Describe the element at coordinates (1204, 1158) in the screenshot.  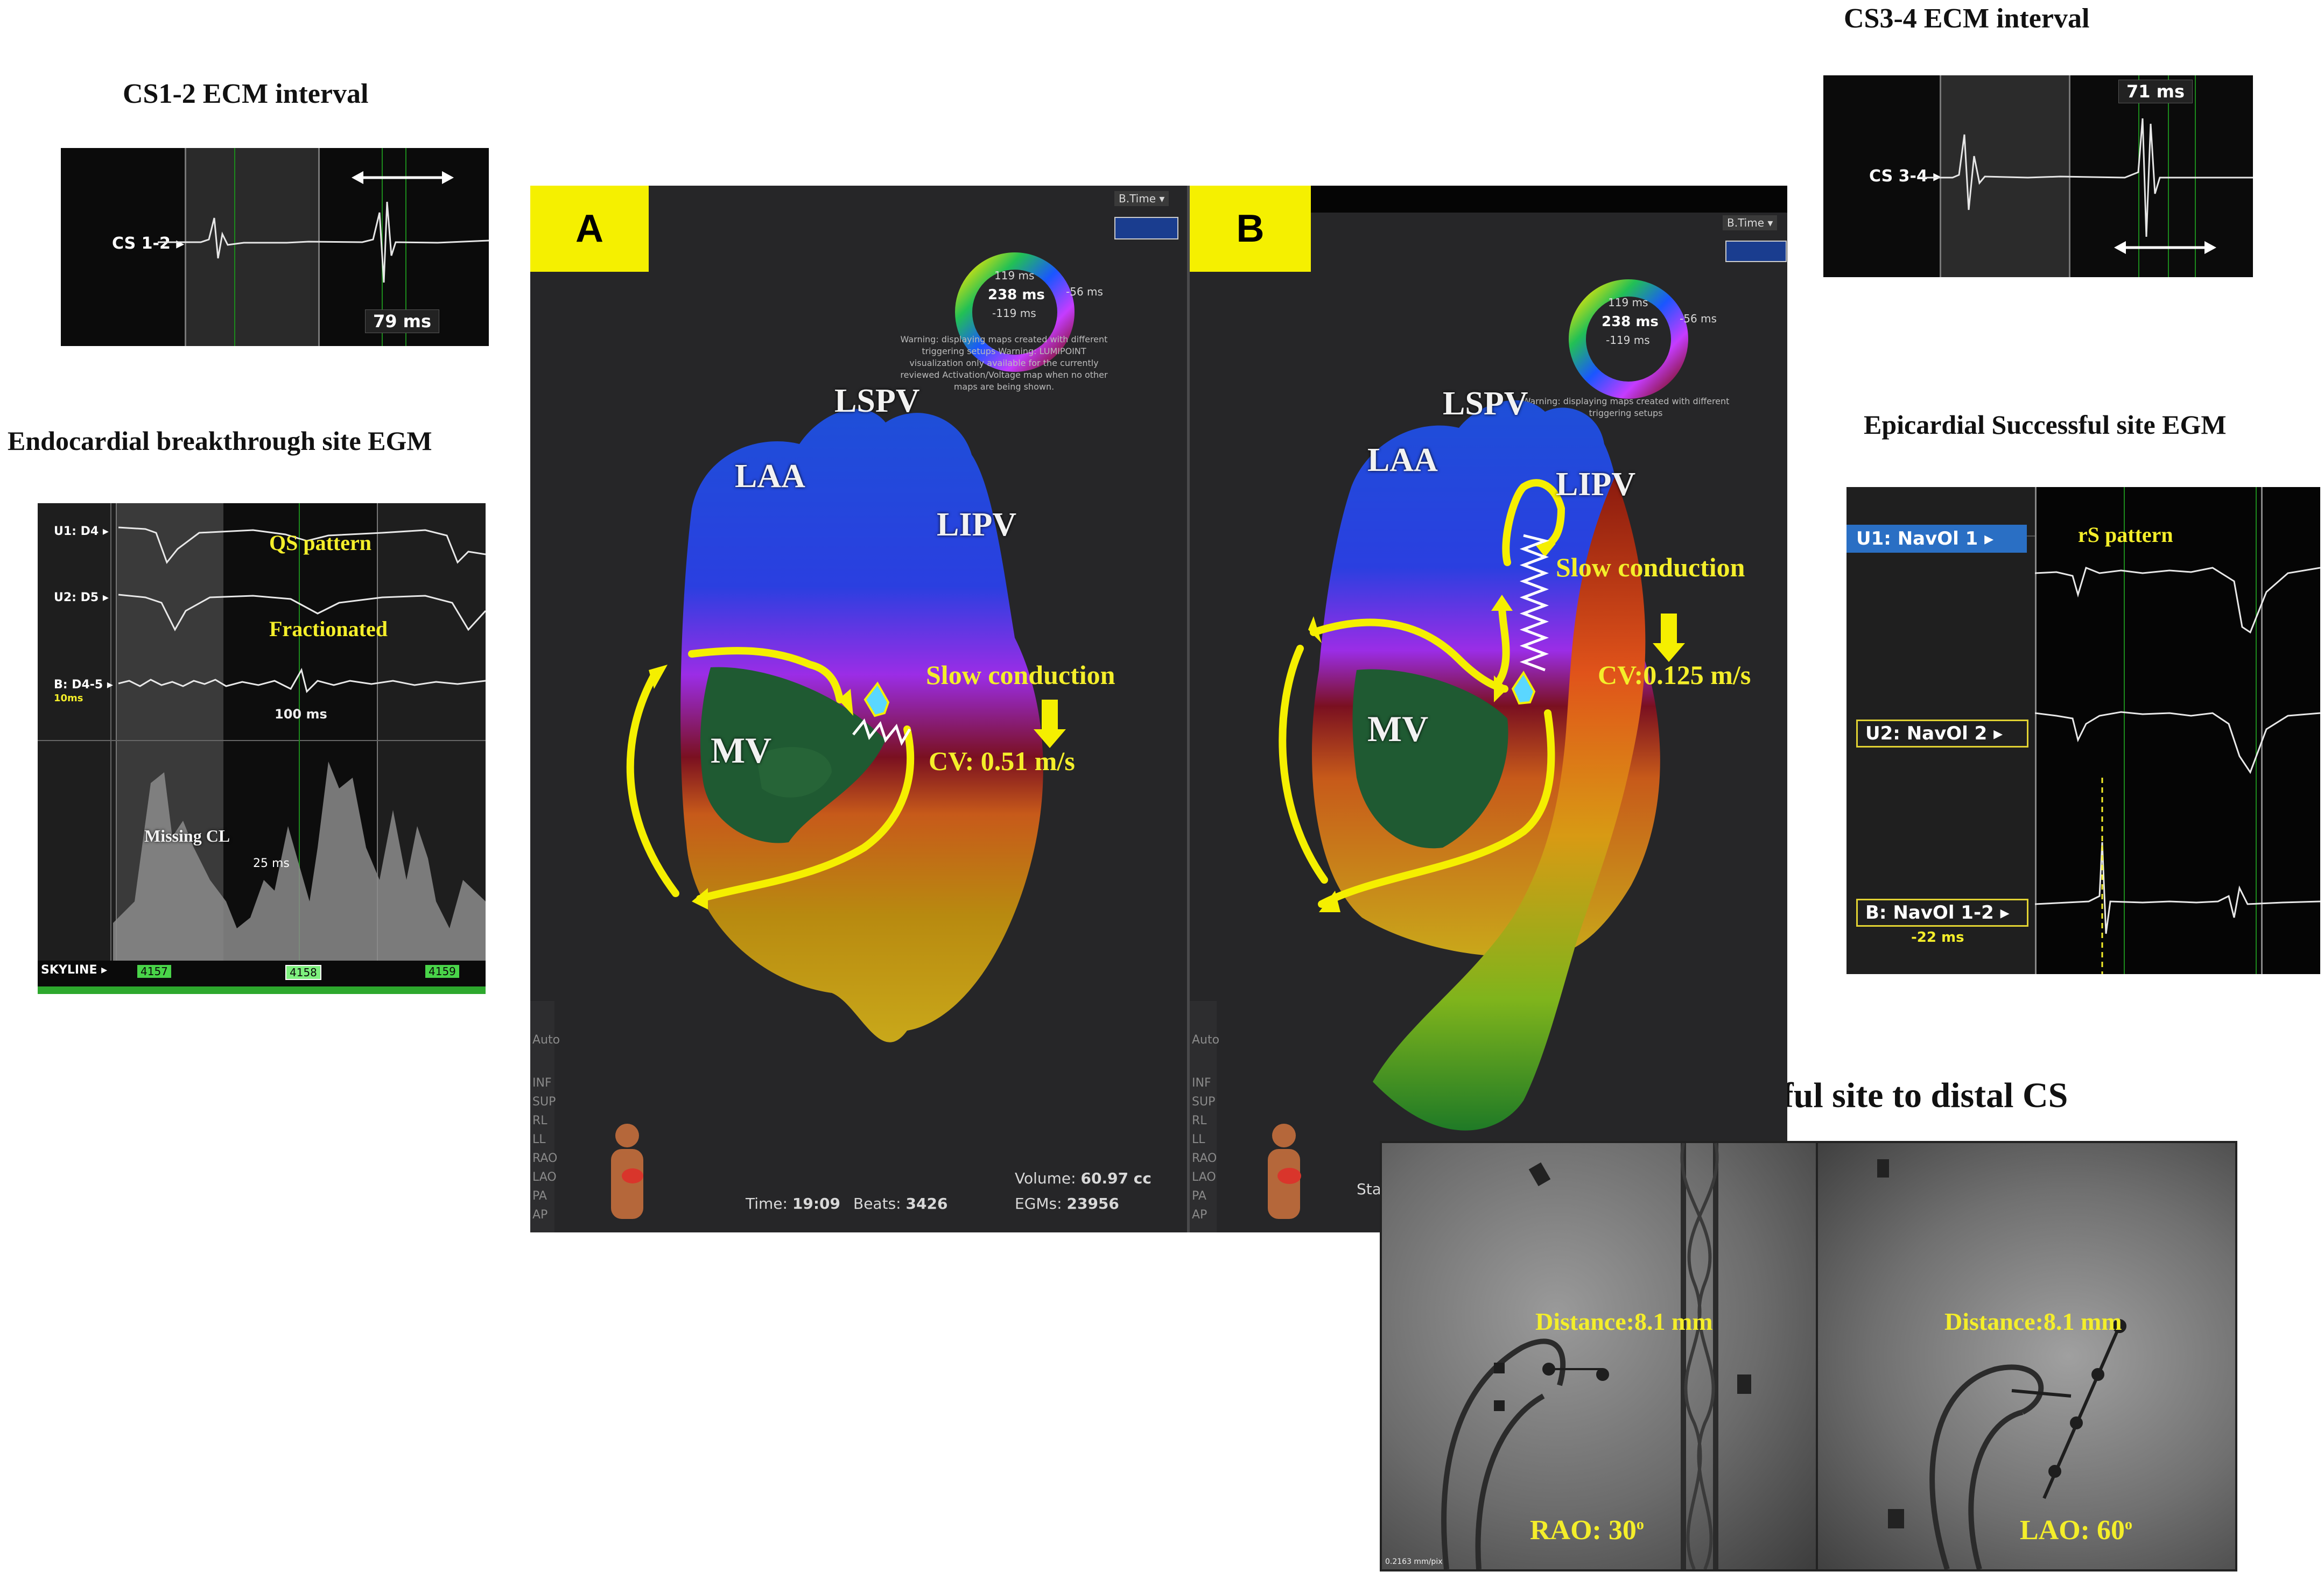
I see `map-b-tool-rao: RAO` at that location.